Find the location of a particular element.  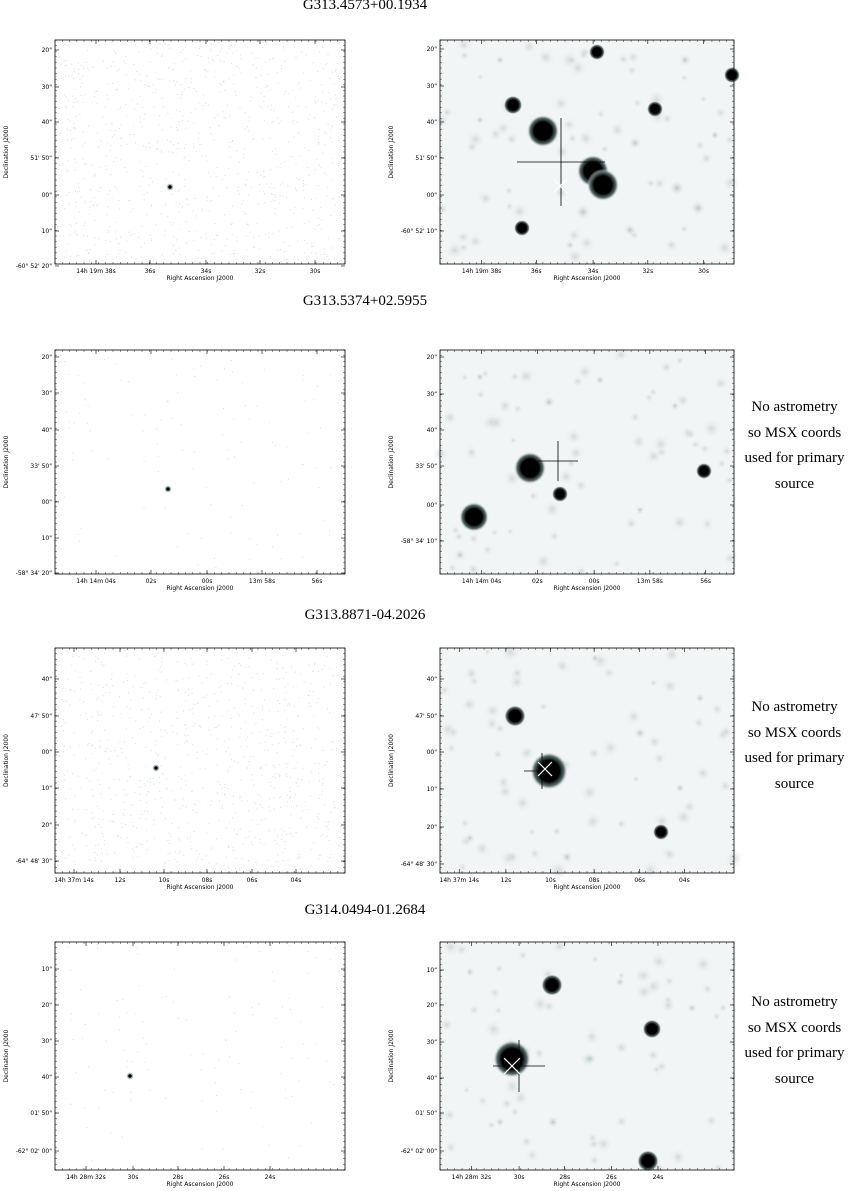

x-tick-label: 04s is located at coordinates (684, 880).